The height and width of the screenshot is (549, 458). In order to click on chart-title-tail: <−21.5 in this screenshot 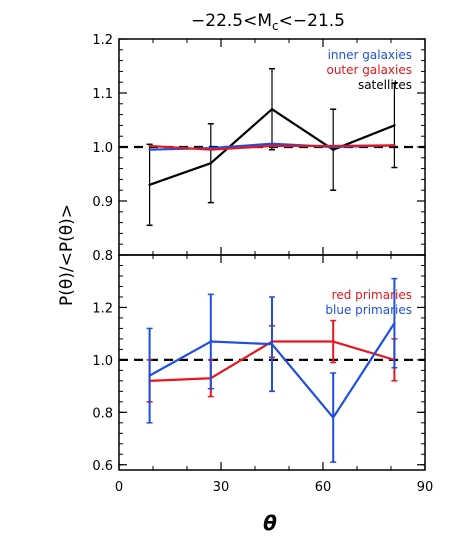, I will do `click(312, 21)`.